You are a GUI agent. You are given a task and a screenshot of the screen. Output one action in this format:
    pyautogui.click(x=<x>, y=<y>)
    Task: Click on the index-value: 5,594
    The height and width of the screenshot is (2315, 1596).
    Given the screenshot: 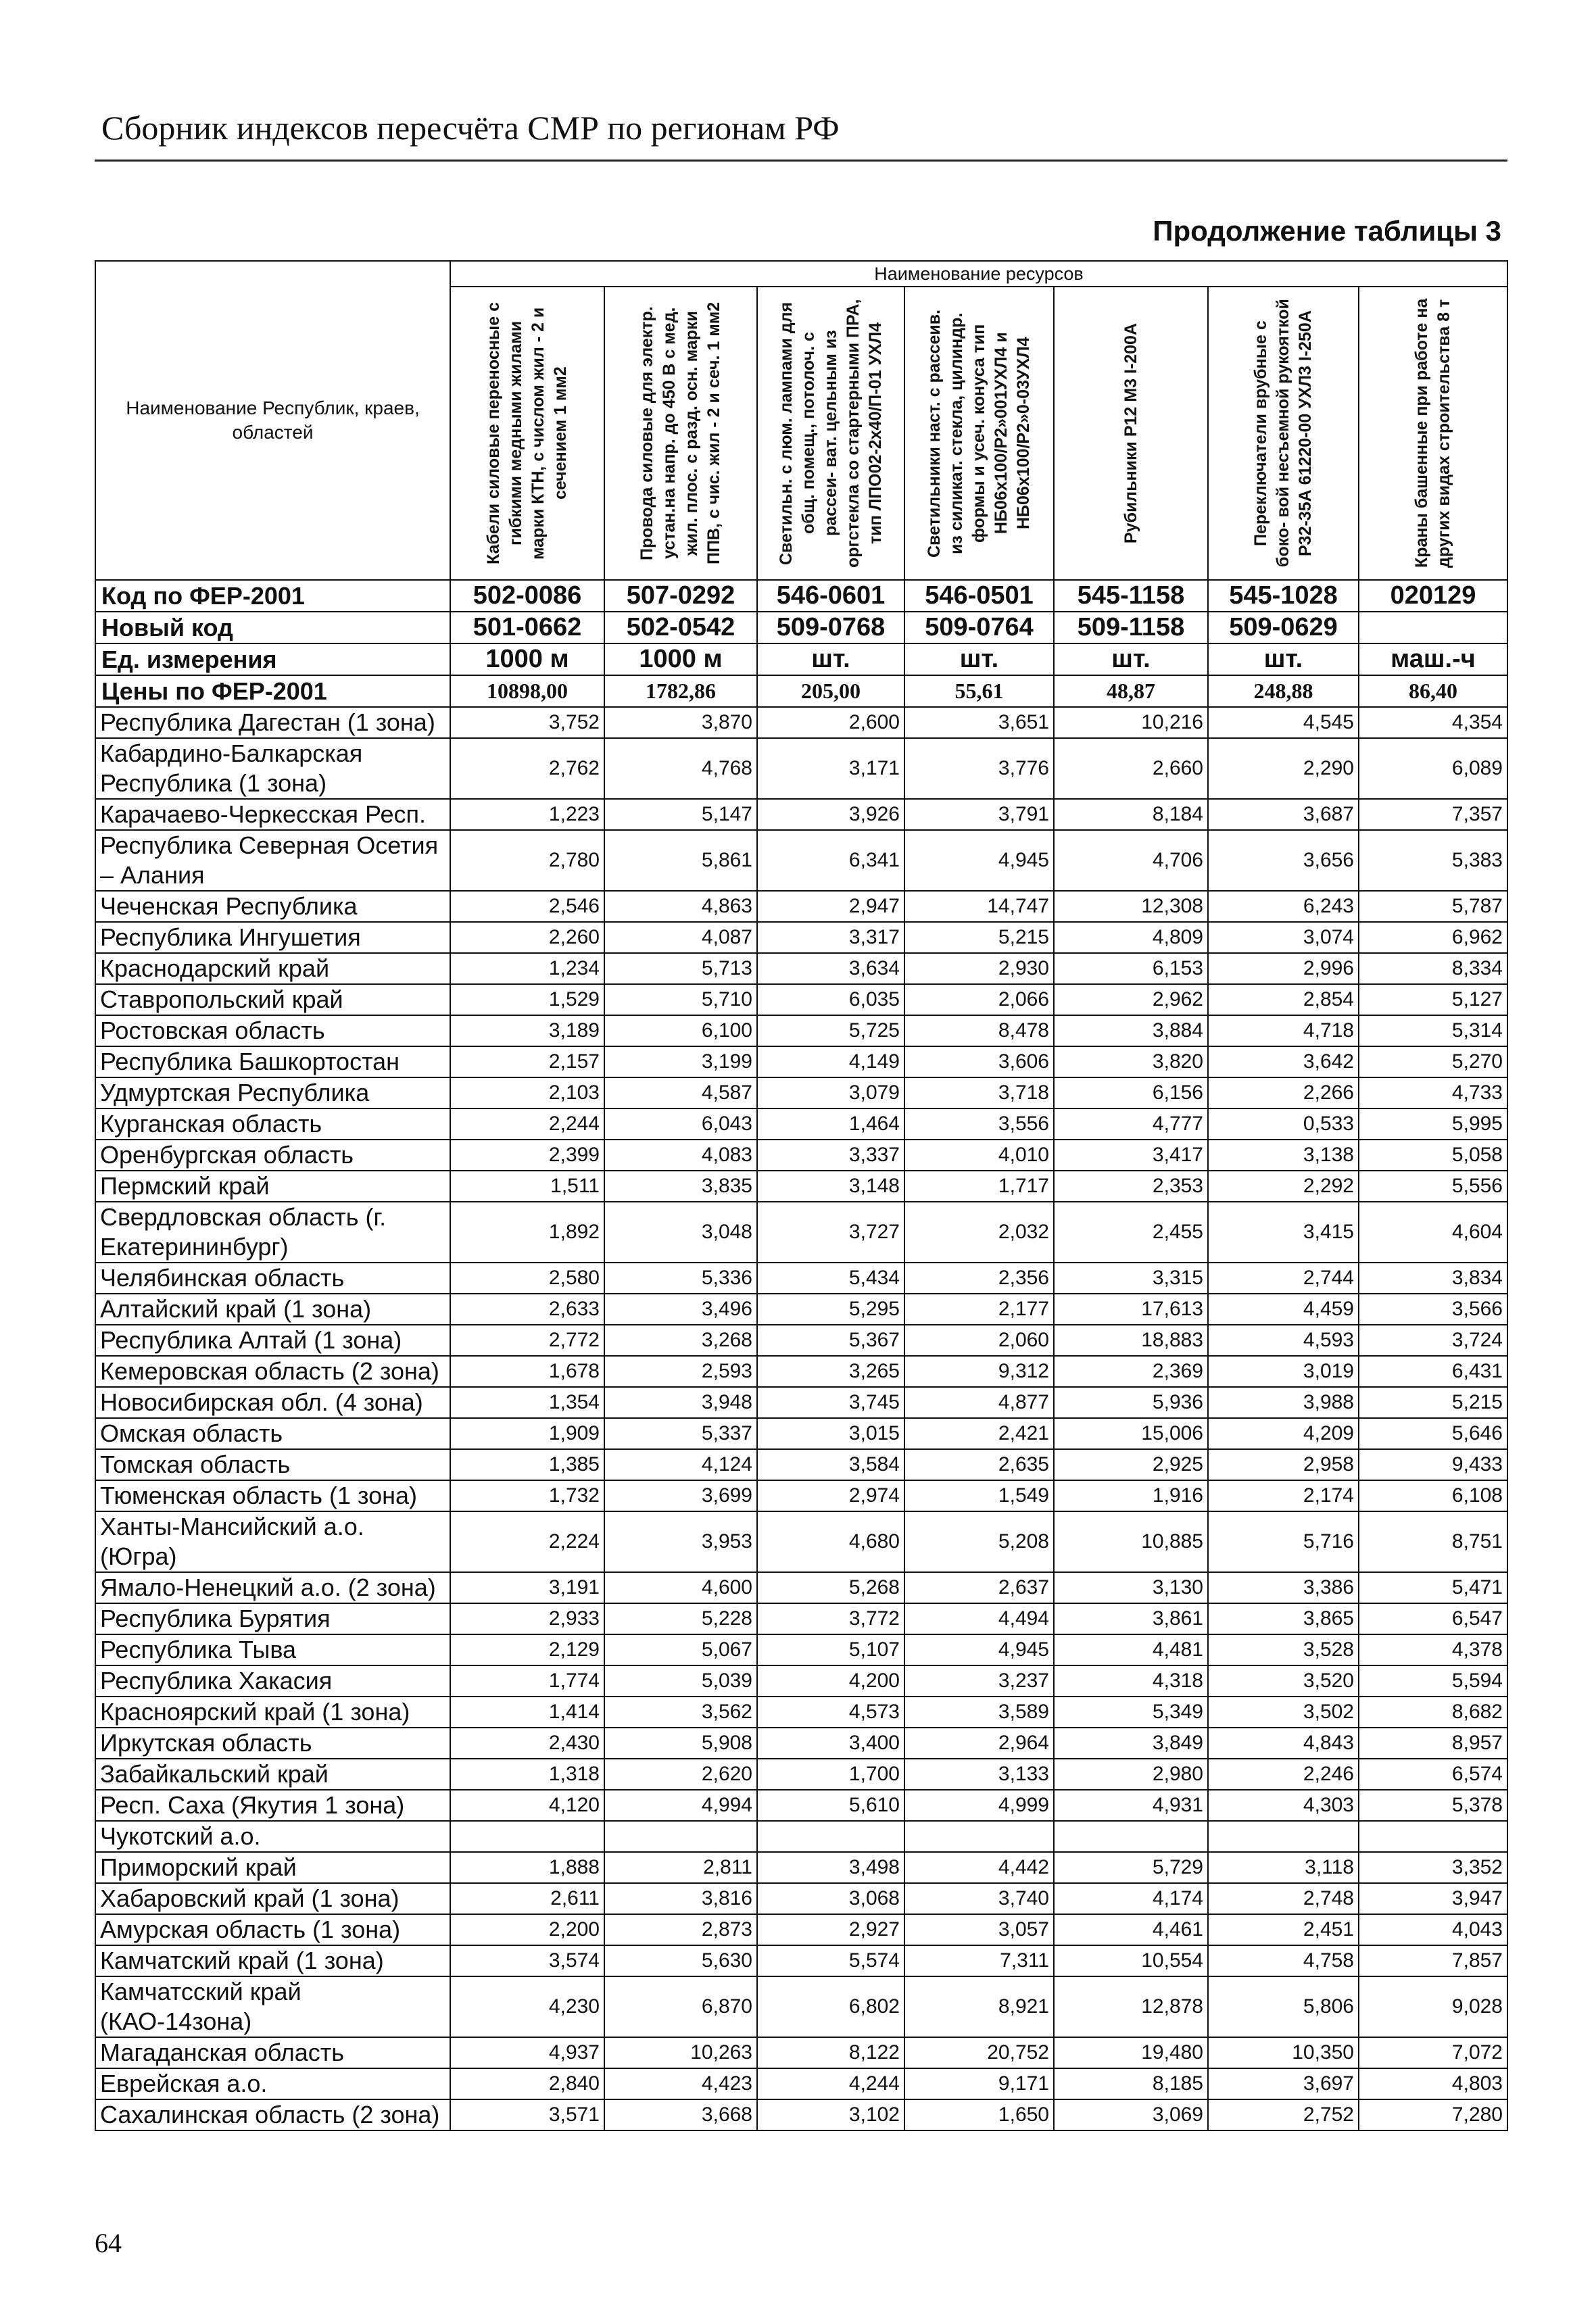 What is the action you would take?
    pyautogui.click(x=1433, y=1681)
    